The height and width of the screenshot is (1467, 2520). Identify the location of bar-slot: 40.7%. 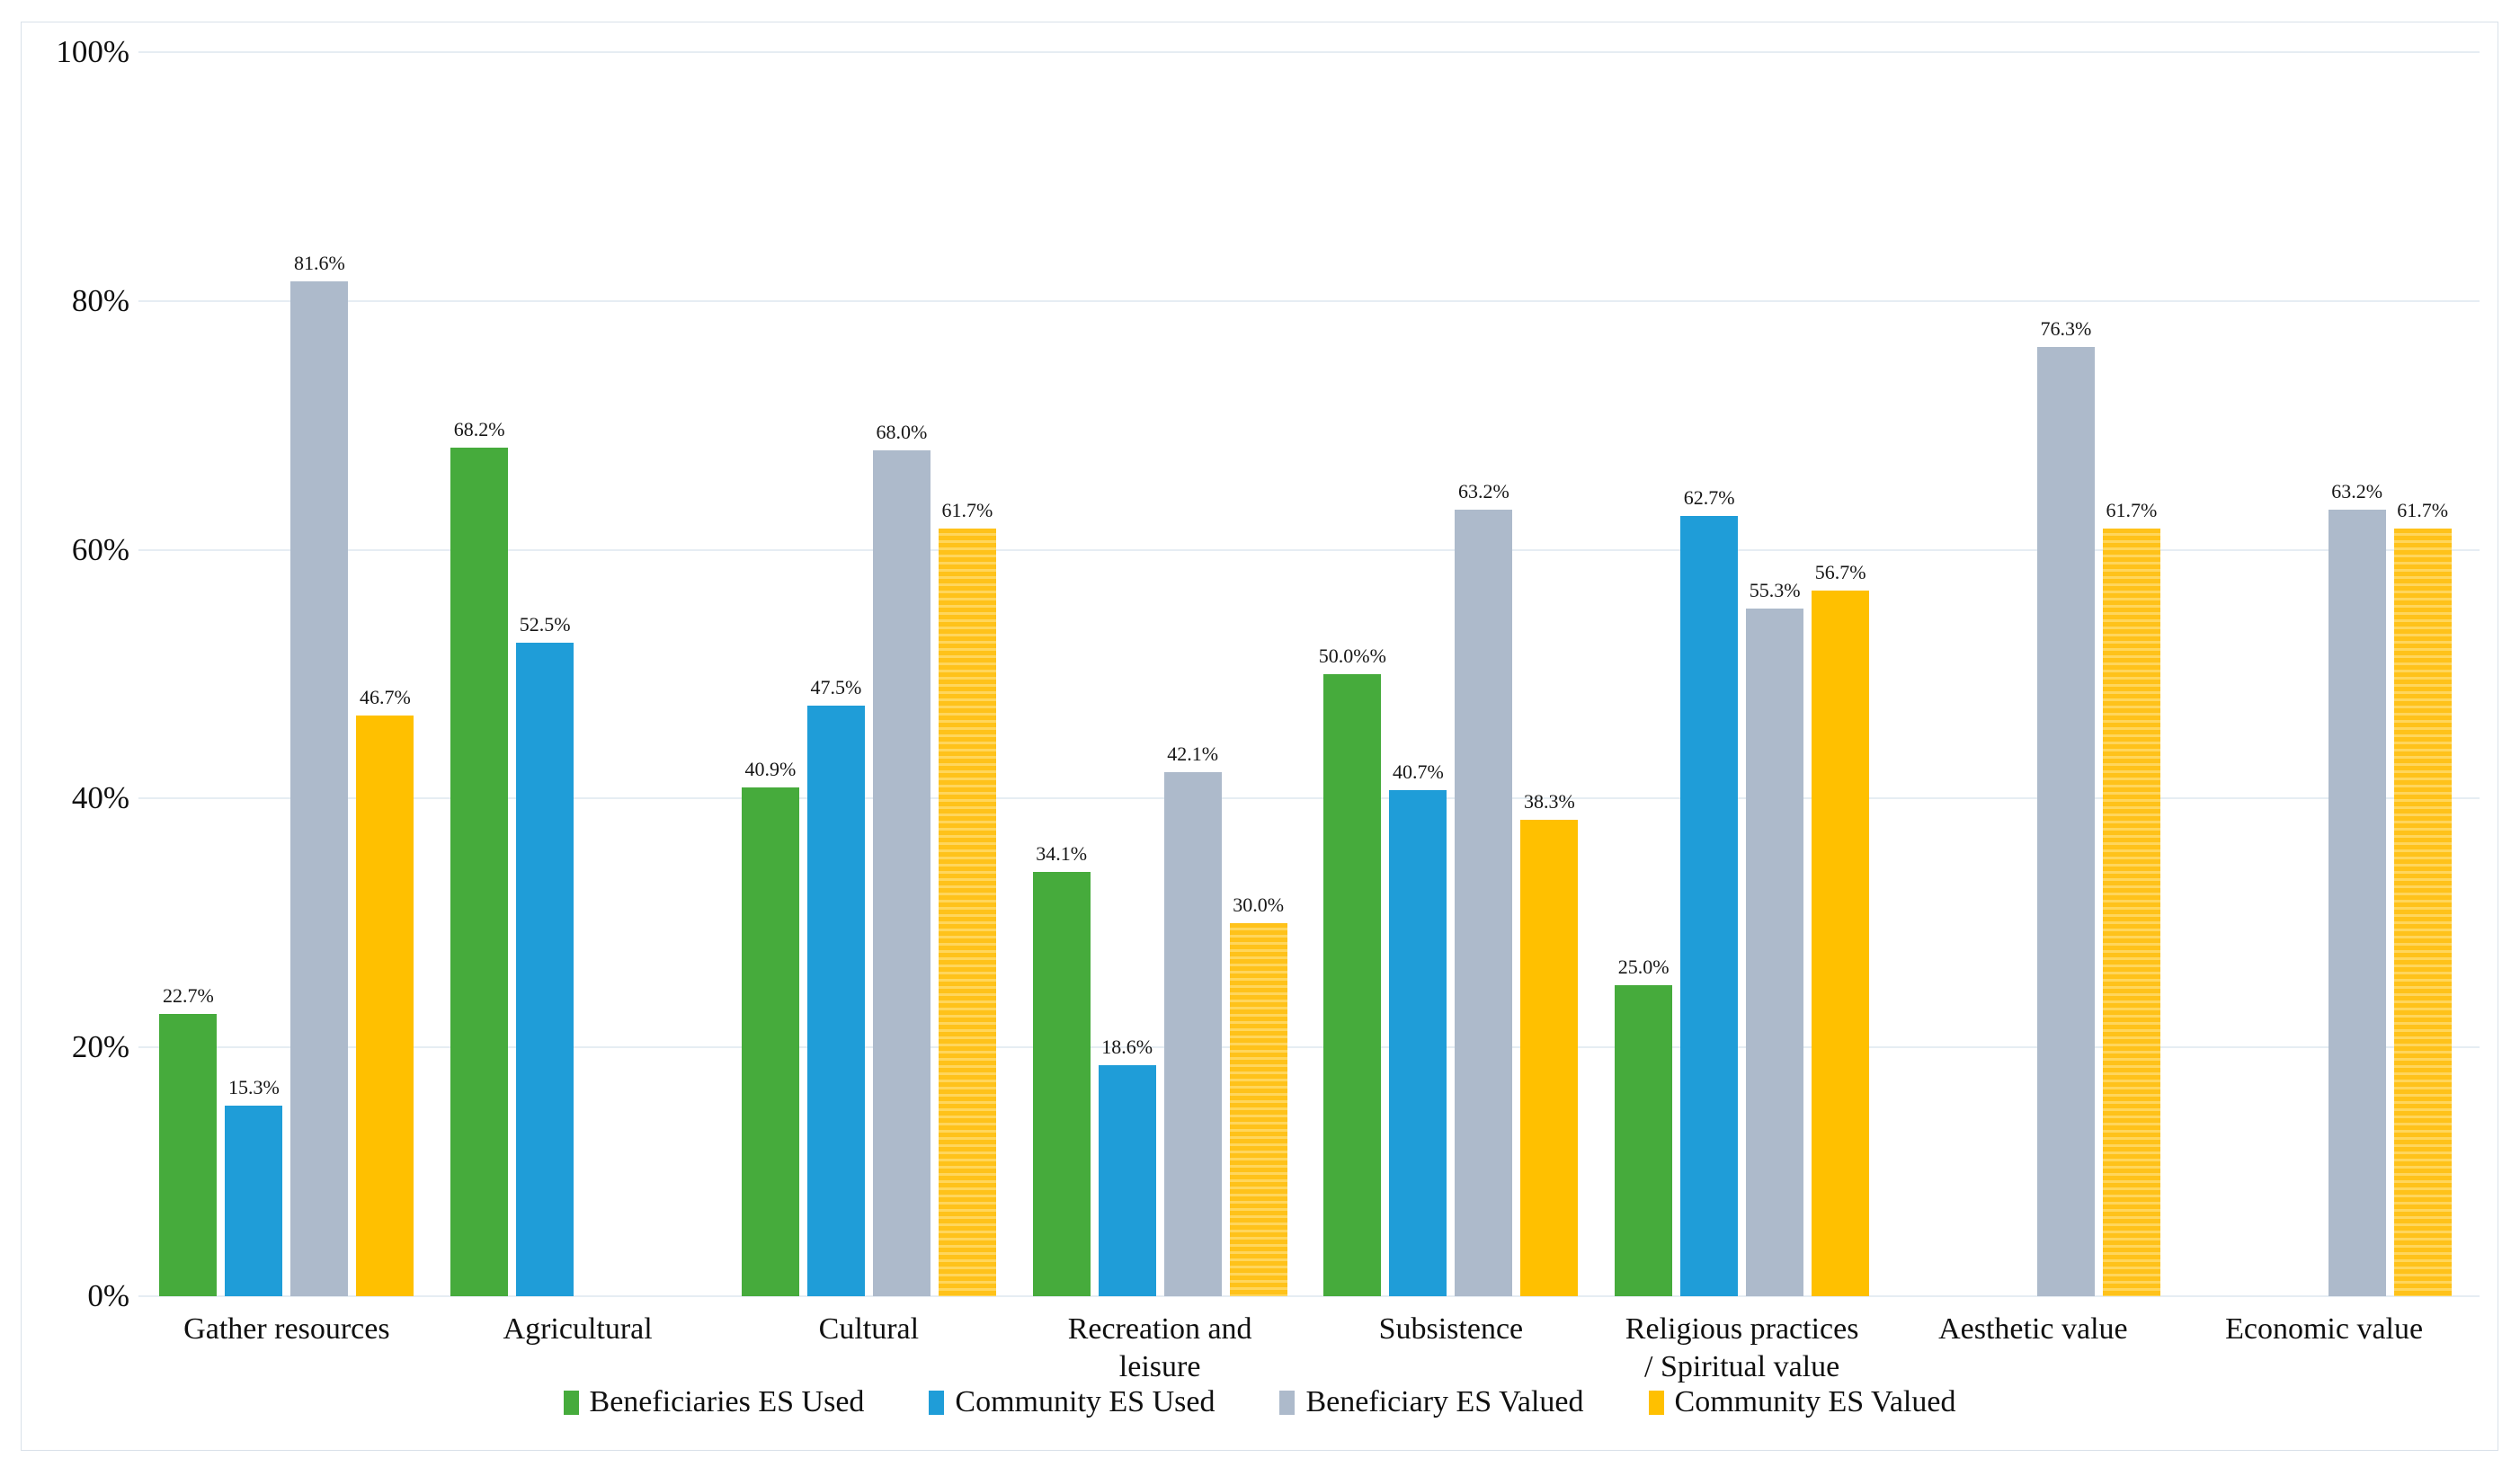
(1418, 674).